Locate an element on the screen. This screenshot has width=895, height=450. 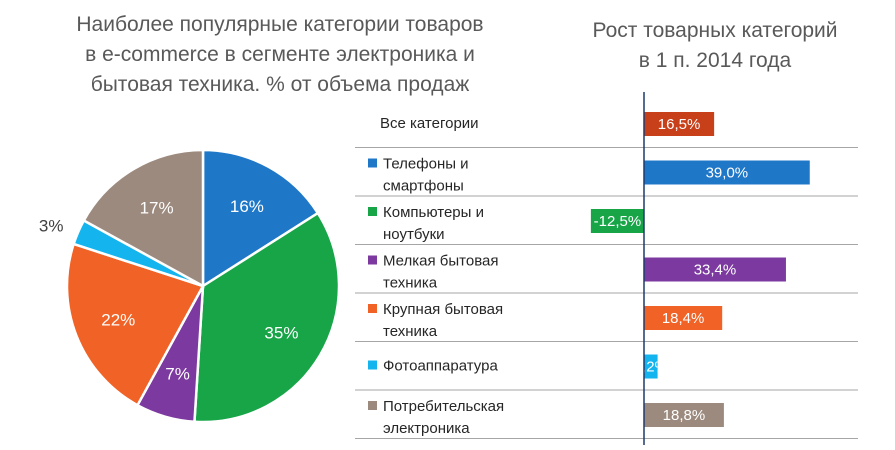
category-label: Телефоны и is located at coordinates (426, 164).